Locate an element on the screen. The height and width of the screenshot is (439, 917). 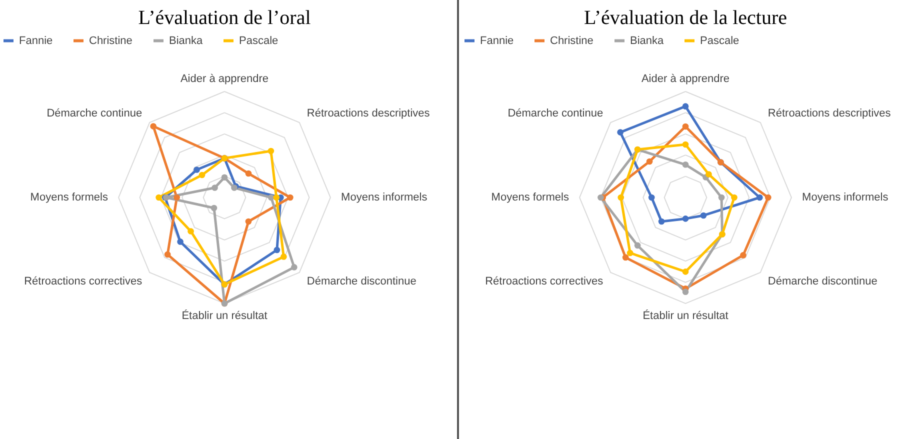
chart-title: L’évaluation de la lecture is located at coordinates (686, 18).